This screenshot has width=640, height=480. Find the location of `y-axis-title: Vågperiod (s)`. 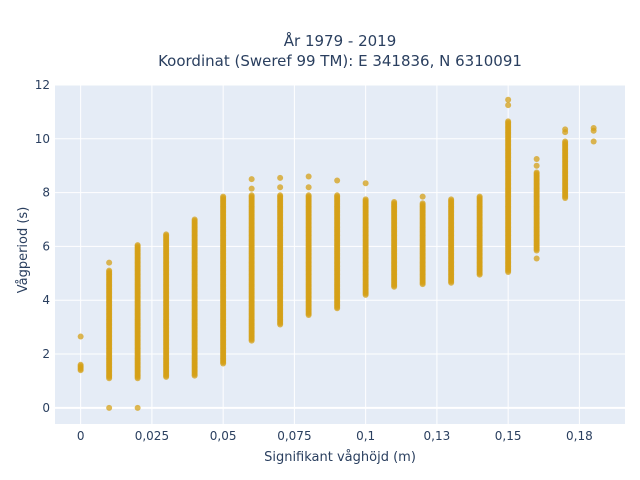

y-axis-title: Vågperiod (s) is located at coordinates (23, 250).